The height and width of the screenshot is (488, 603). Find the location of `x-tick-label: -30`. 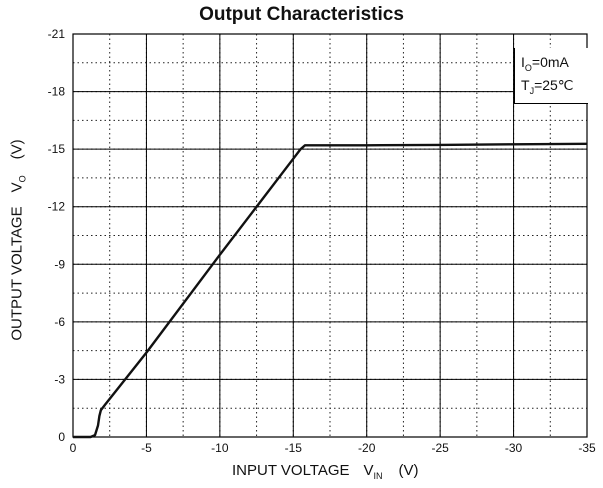

x-tick-label: -30 is located at coordinates (514, 448).